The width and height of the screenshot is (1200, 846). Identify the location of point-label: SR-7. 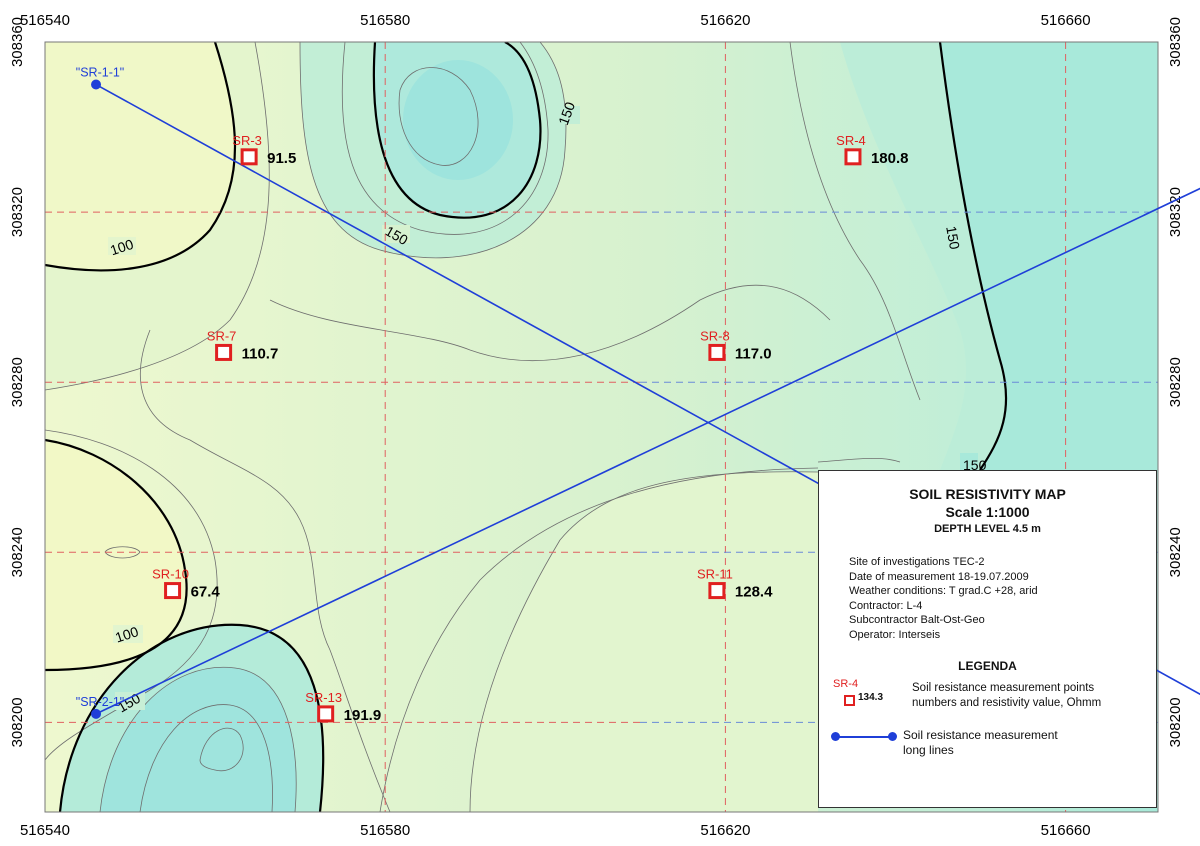
(222, 335).